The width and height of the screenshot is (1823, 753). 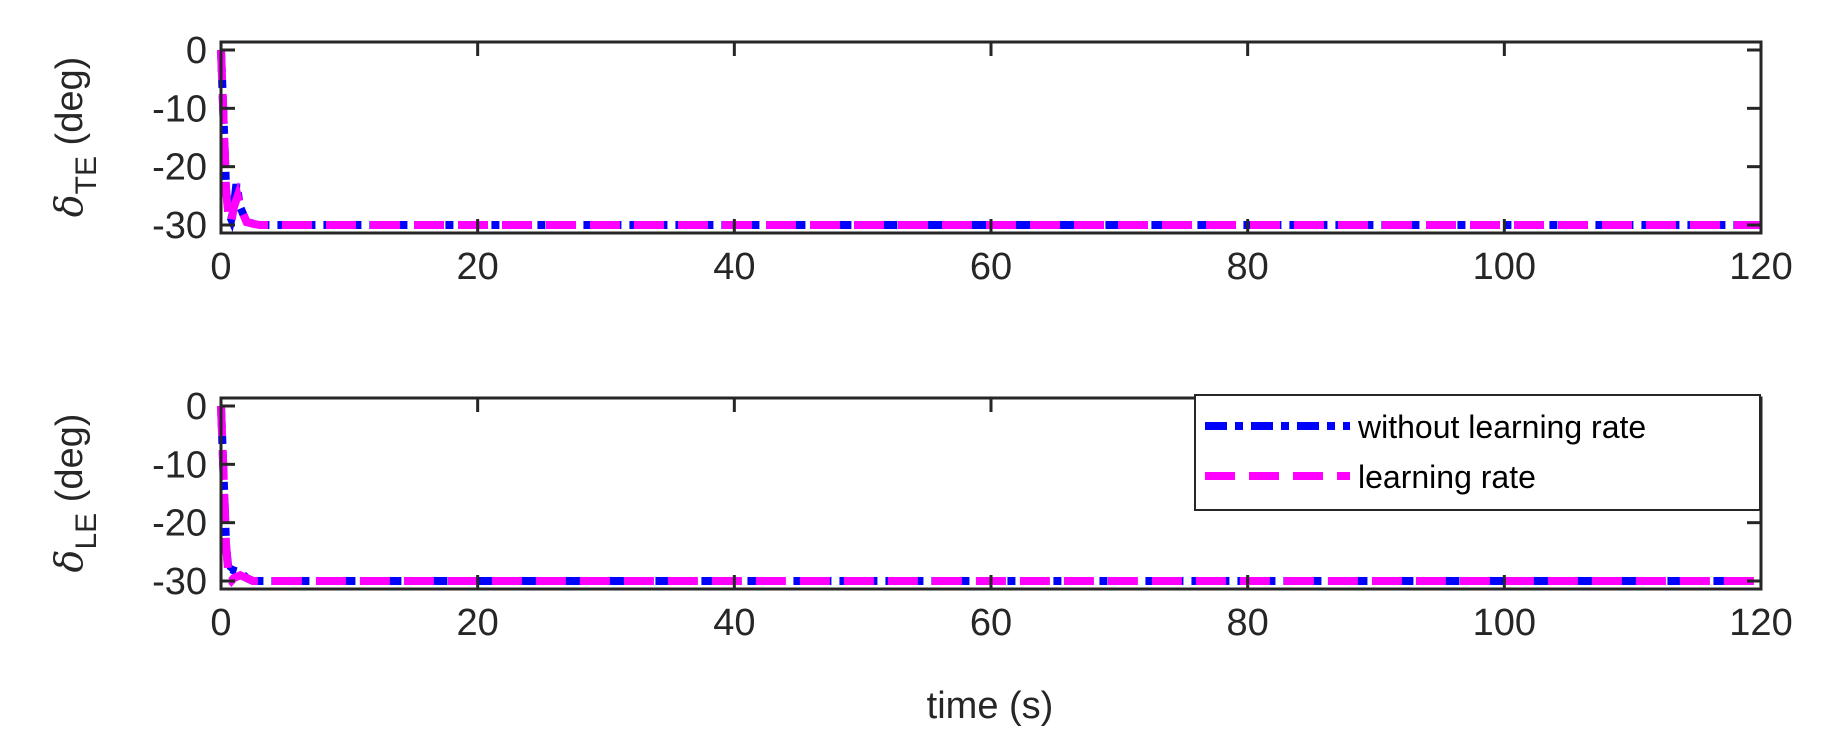 I want to click on x-axis-label: time (s), so click(x=990, y=706).